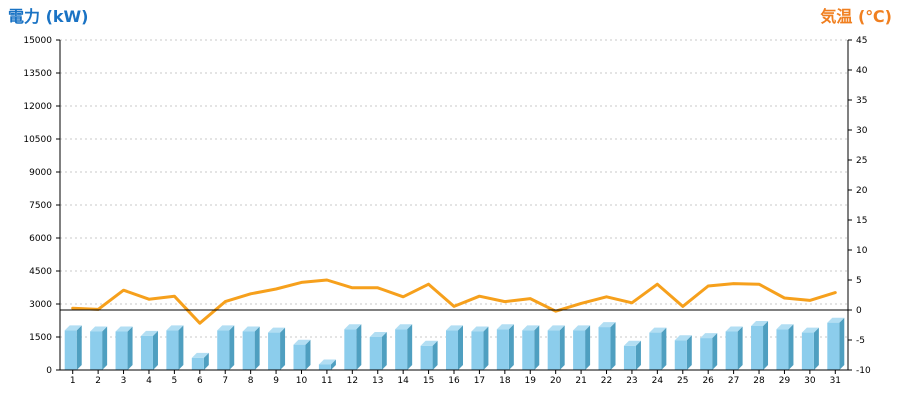 This screenshot has height=400, width=900. Describe the element at coordinates (454, 381) in the screenshot. I see `x-tick-label: 16` at that location.